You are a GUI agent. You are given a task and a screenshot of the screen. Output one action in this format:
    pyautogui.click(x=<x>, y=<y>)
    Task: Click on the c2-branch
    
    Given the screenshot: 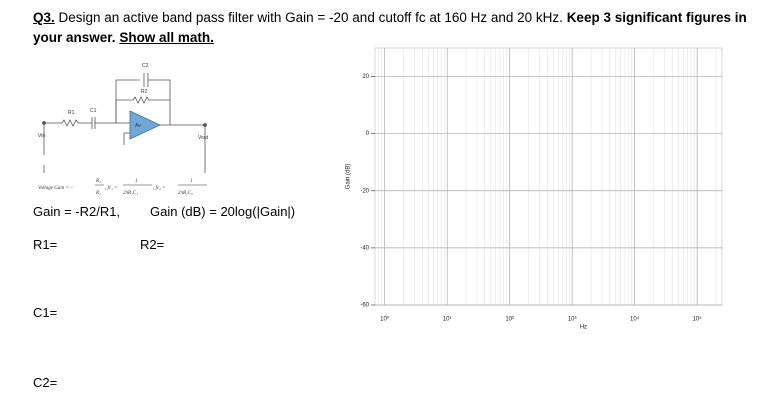 What is the action you would take?
    pyautogui.click(x=143, y=98)
    